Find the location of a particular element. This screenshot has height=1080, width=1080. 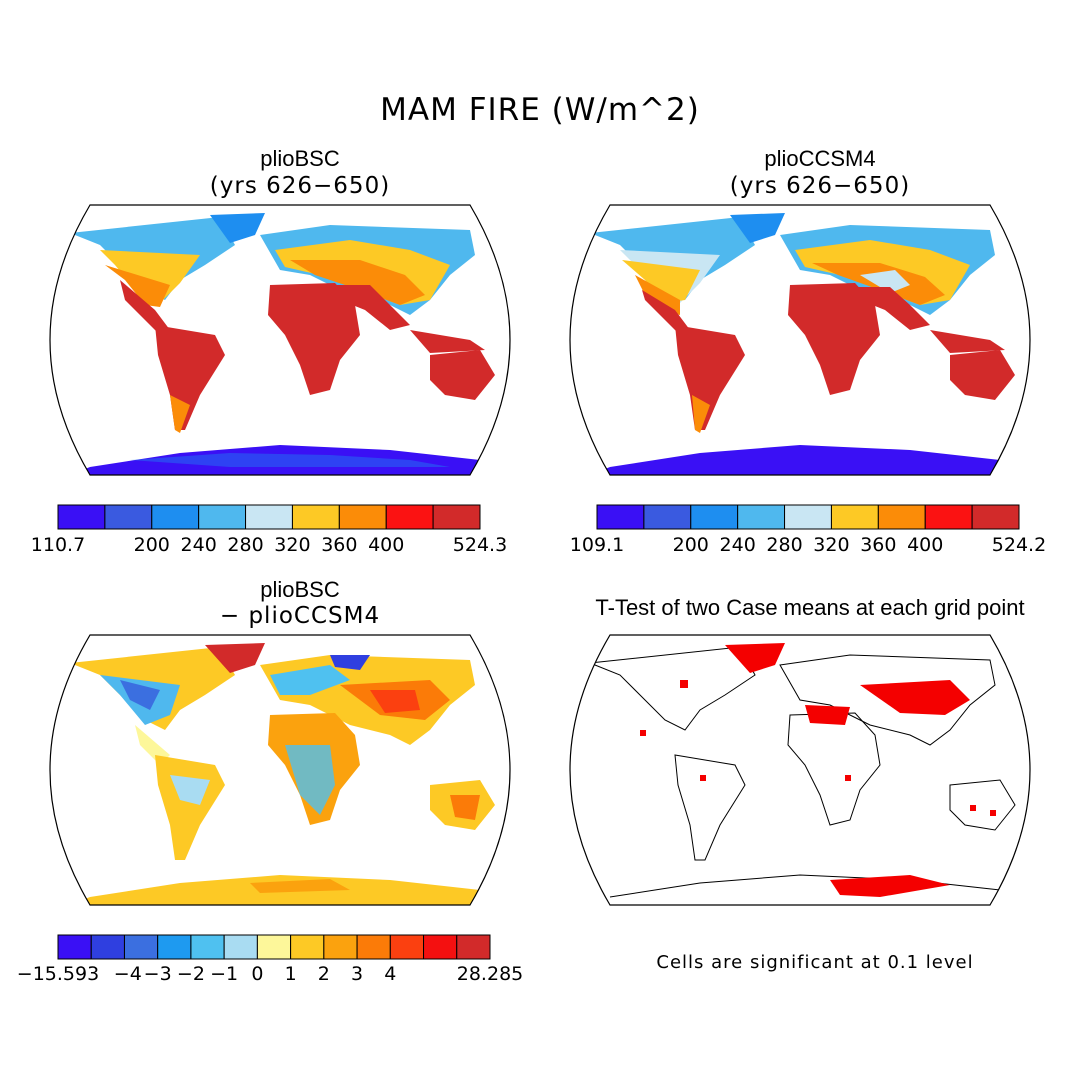

panel-bsc-subtitle: (yrs 626−650) is located at coordinates (300, 186).